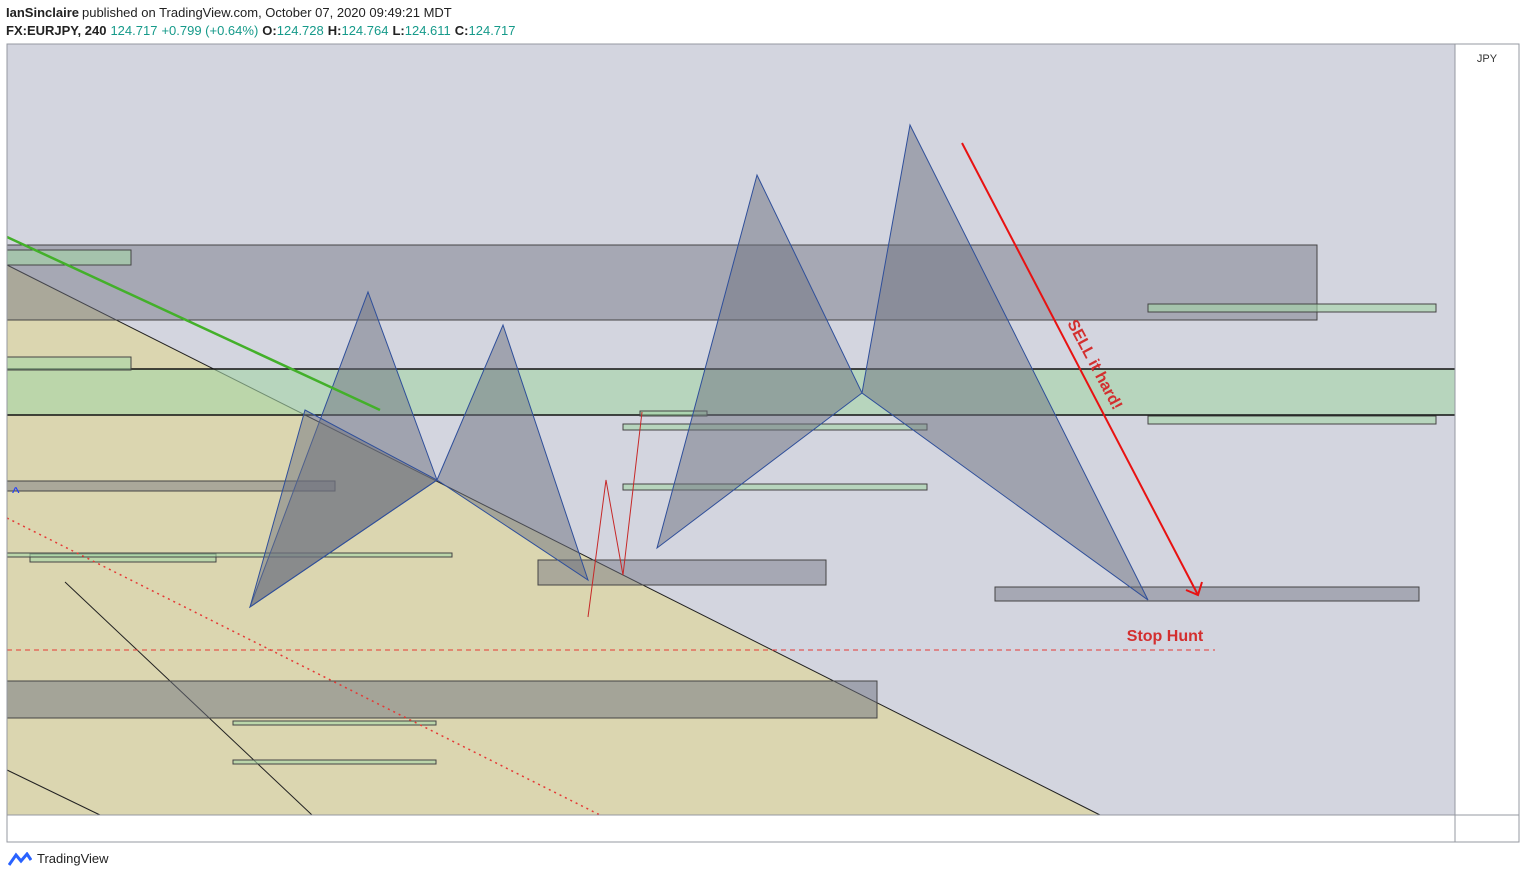 Image resolution: width=1525 pixels, height=879 pixels. Describe the element at coordinates (334, 30) in the screenshot. I see `field-label: H:` at that location.